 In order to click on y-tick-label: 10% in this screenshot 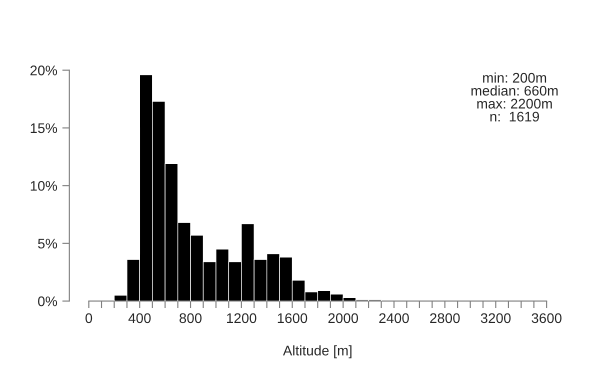, I will do `click(44, 185)`.